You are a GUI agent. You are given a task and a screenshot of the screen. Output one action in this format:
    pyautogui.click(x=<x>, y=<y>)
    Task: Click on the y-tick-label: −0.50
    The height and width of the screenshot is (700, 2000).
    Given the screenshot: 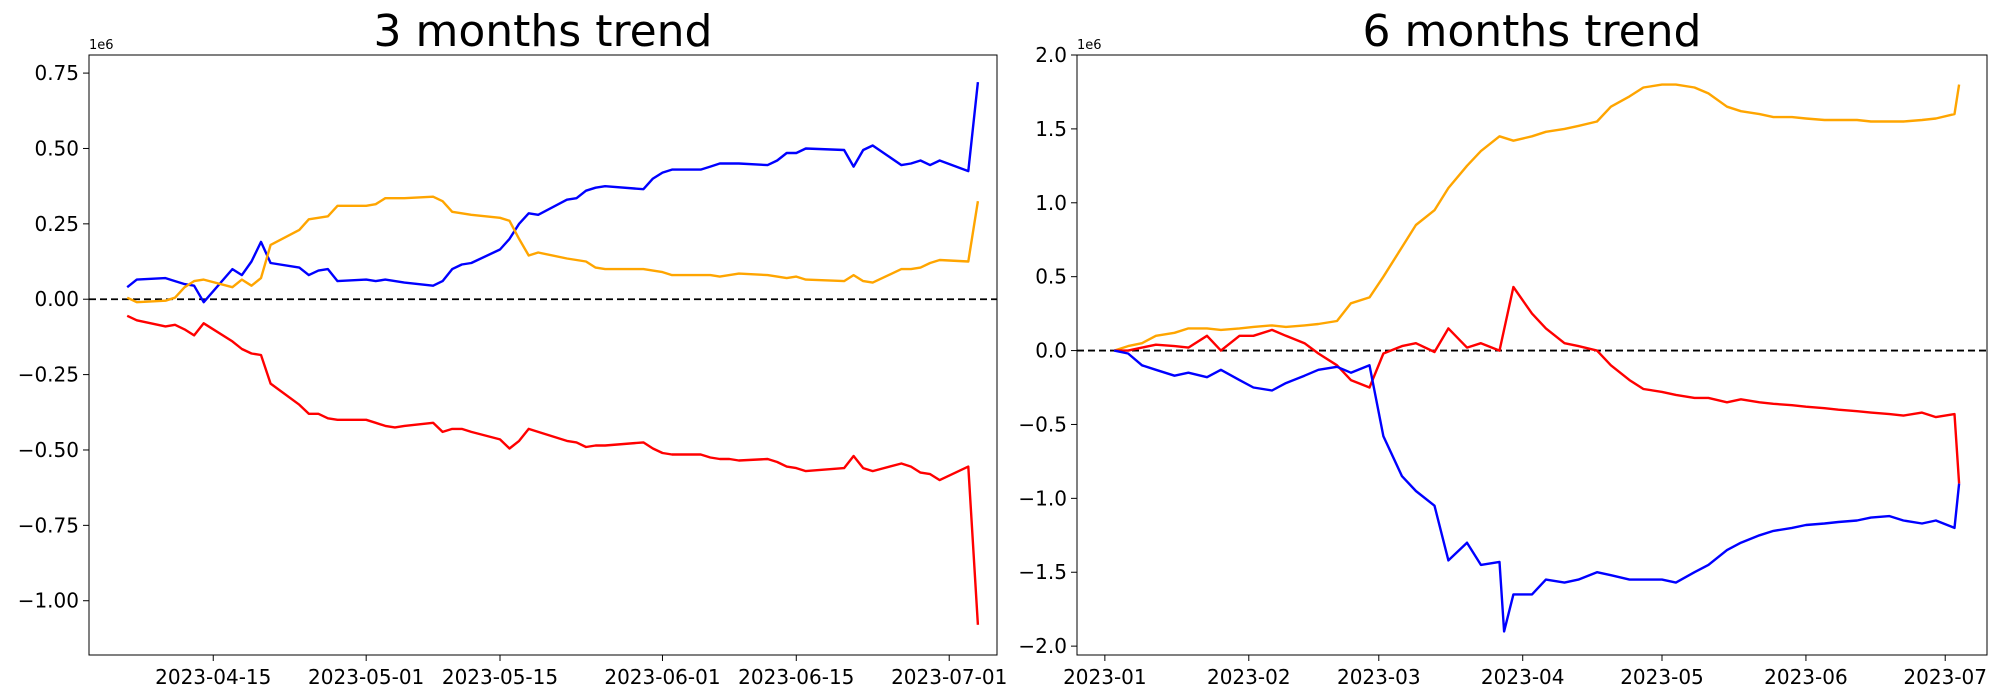 What is the action you would take?
    pyautogui.click(x=48, y=450)
    